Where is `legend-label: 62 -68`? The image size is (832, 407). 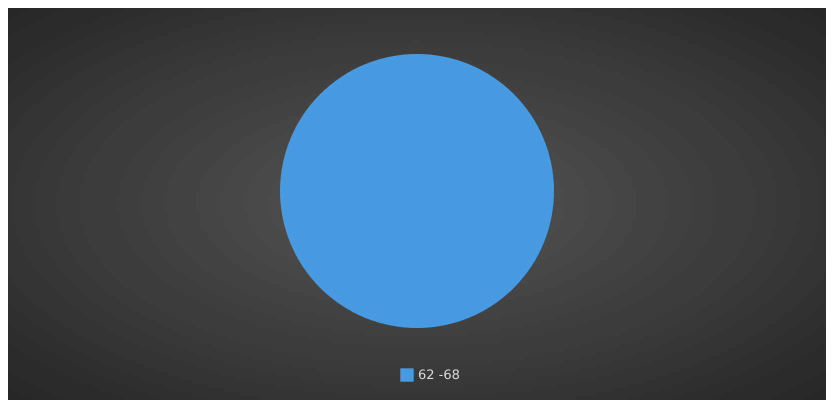 legend-label: 62 -68 is located at coordinates (439, 375).